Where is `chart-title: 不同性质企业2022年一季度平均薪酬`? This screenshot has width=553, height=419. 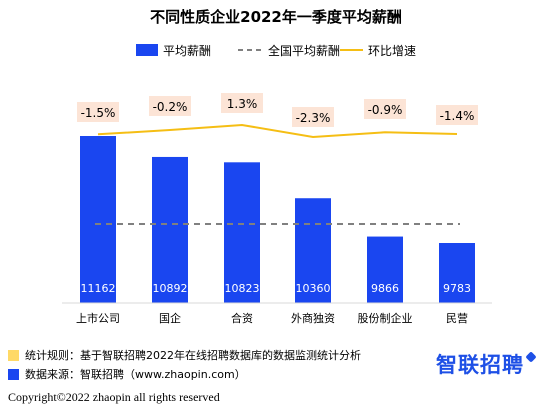 chart-title: 不同性质企业2022年一季度平均薪酬 is located at coordinates (276, 17).